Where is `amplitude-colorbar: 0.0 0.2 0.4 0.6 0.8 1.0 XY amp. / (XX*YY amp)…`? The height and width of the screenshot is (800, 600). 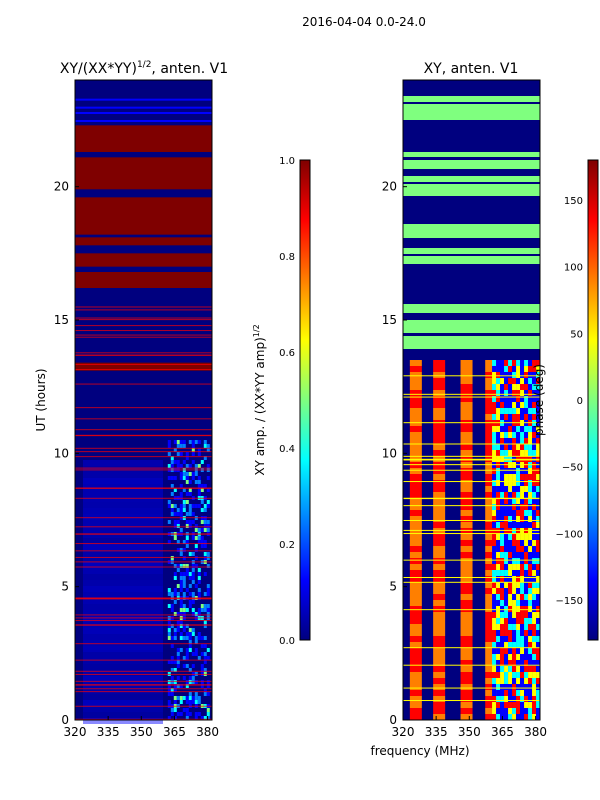 amplitude-colorbar: 0.0 0.2 0.4 0.6 0.8 1.0 XY amp. / (XX*YY amp)… is located at coordinates (281, 401).